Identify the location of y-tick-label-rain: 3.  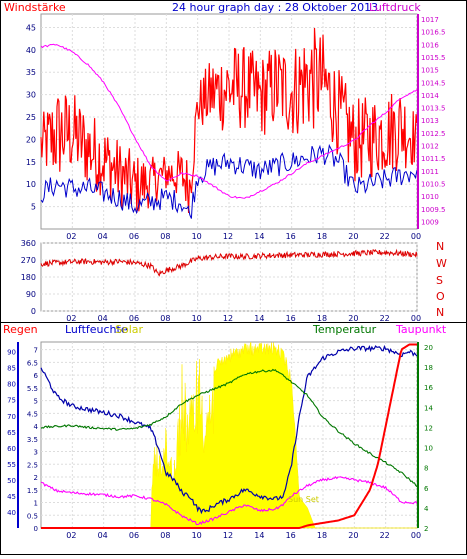
(36, 453).